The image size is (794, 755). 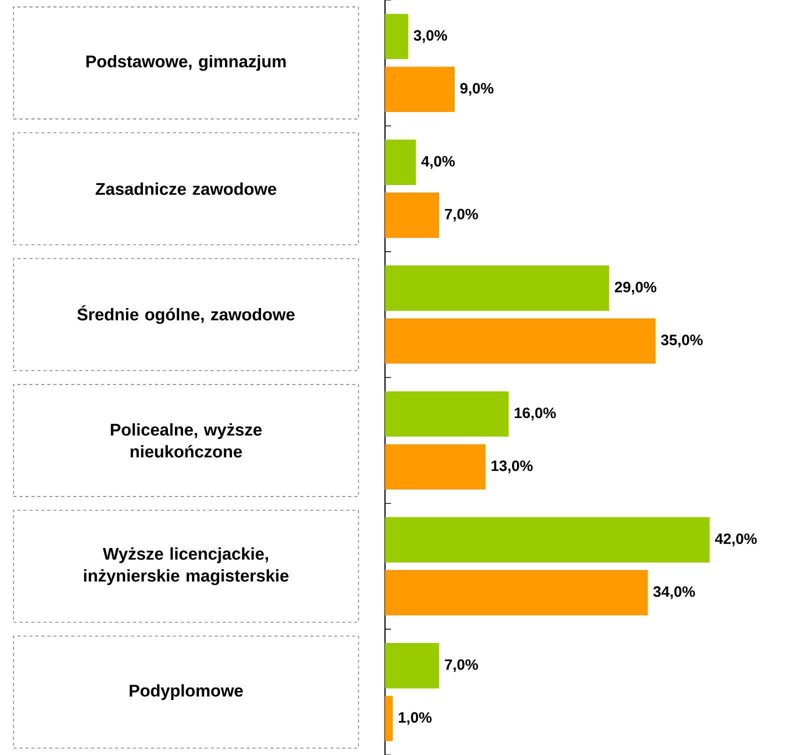 I want to click on data-label: 9,0%, so click(x=477, y=89).